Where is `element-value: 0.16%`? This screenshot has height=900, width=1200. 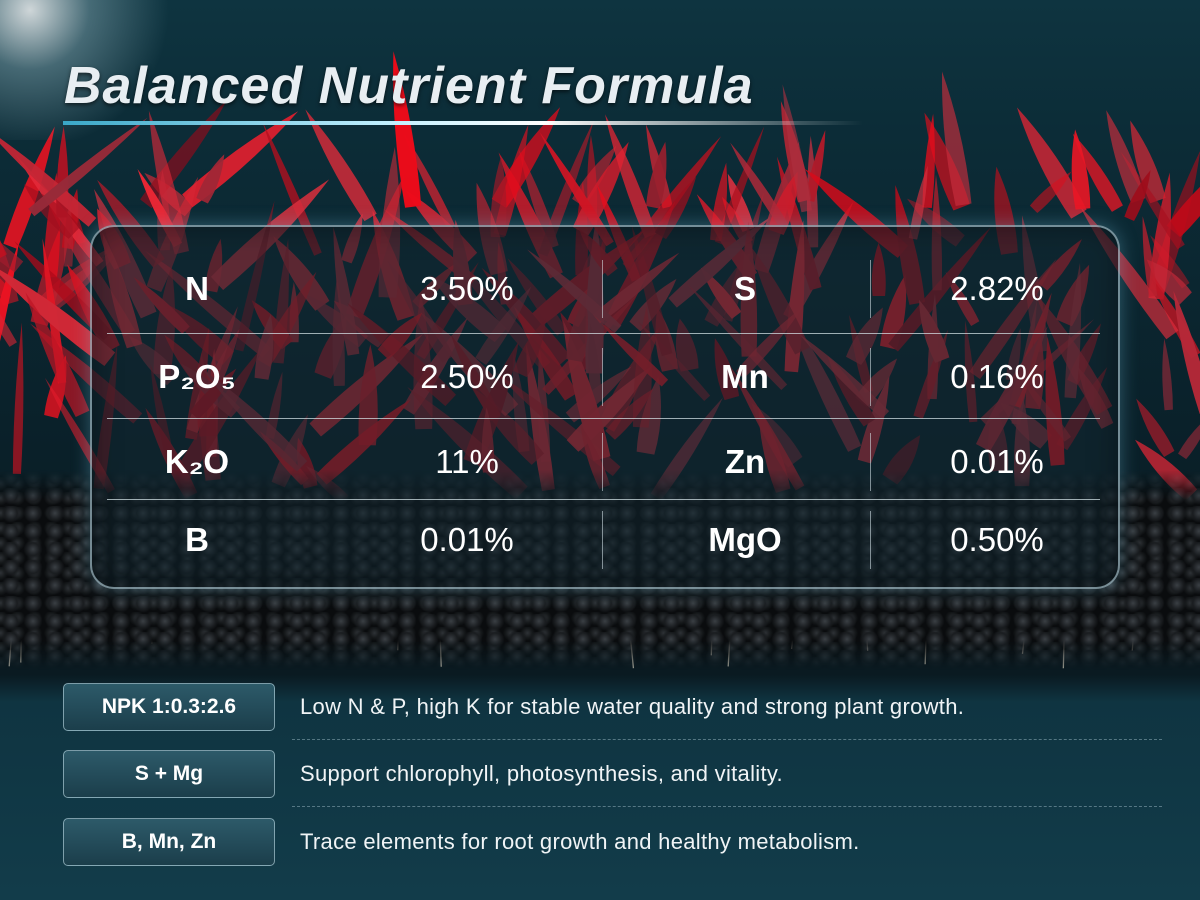
element-value: 0.16% is located at coordinates (997, 376).